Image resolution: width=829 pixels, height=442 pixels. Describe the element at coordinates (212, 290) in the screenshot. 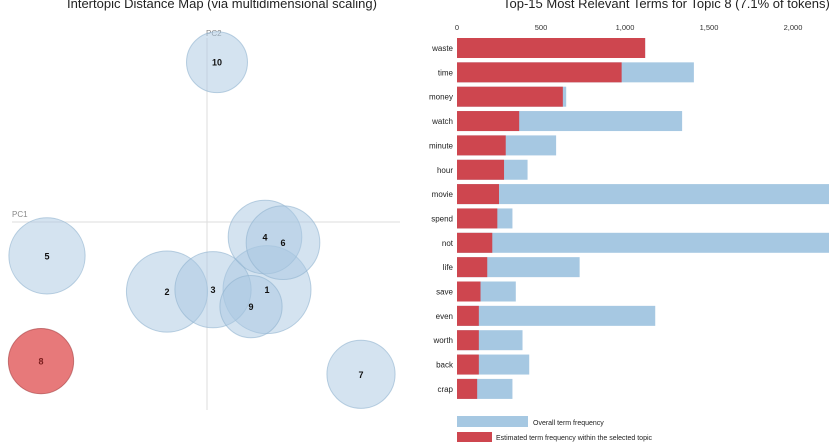

I see `topic-label-3: 3` at that location.